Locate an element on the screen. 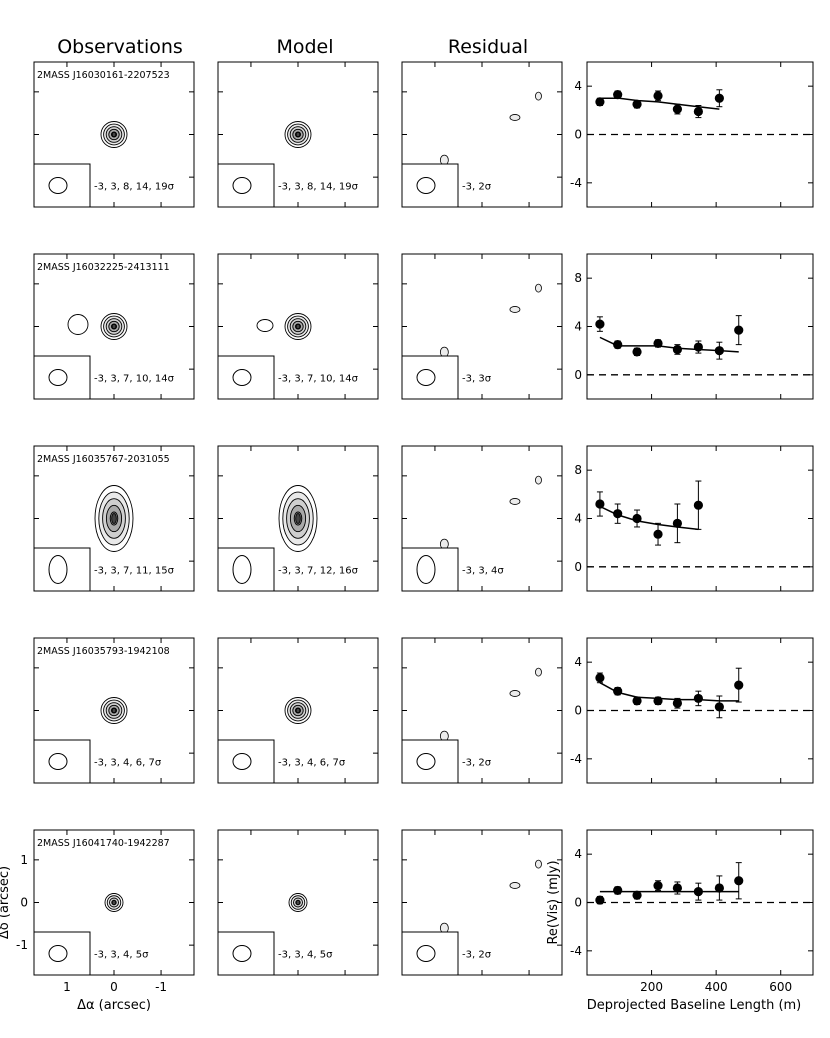 The width and height of the screenshot is (830, 1038). y-tick-label: 8 is located at coordinates (578, 470).